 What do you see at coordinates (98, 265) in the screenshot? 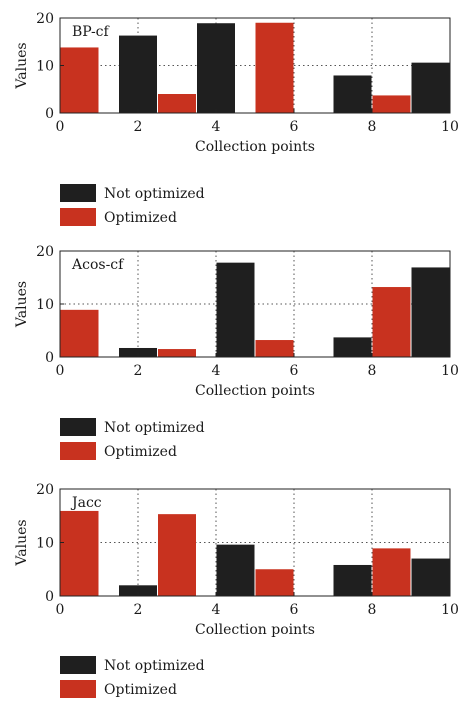
I see `panel-title: Acos-cf` at bounding box center [98, 265].